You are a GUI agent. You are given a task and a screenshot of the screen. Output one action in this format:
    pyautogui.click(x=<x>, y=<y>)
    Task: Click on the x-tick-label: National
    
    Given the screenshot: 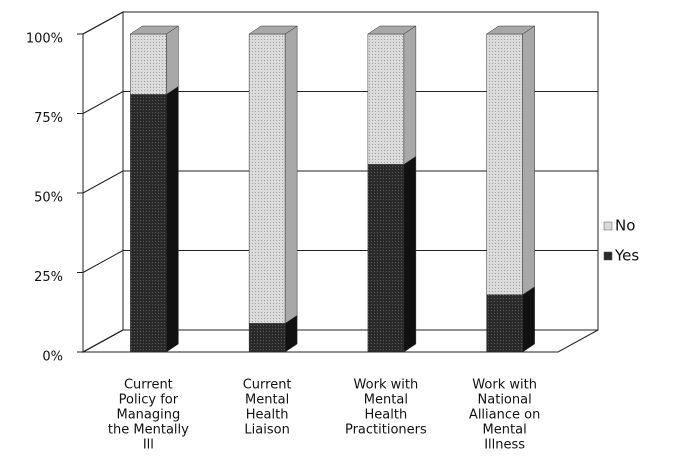 What is the action you would take?
    pyautogui.click(x=505, y=400)
    